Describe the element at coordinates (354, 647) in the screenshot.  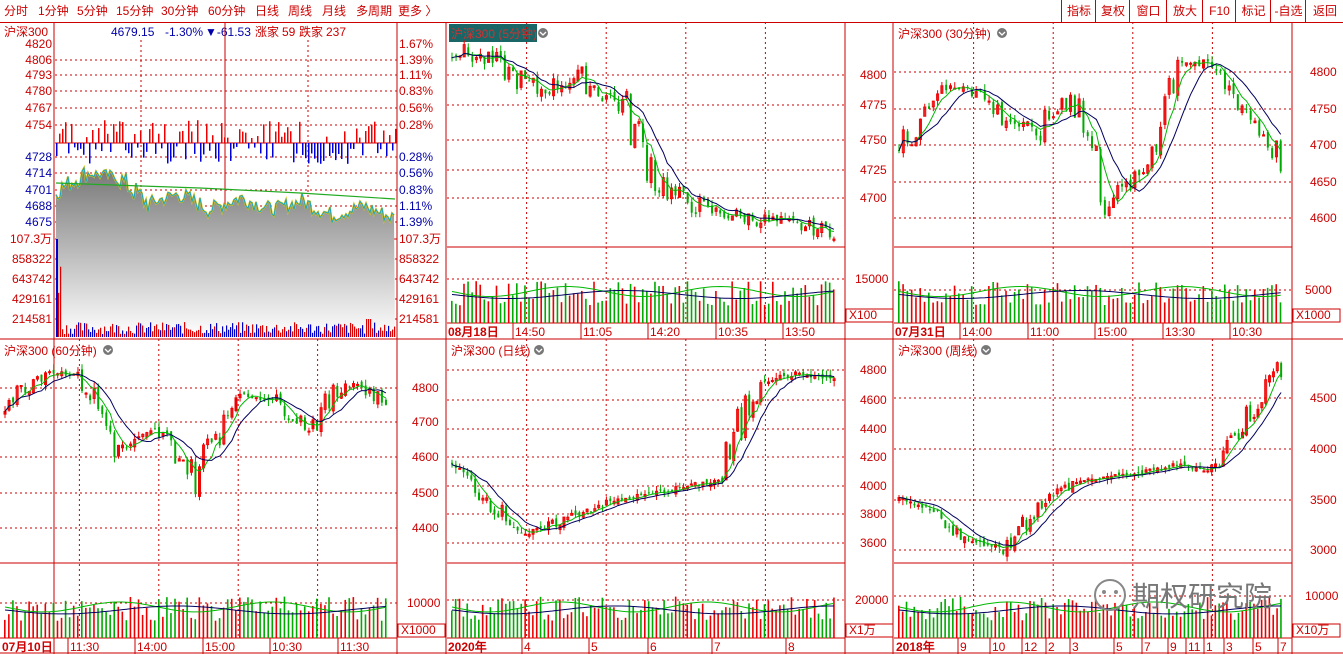
I see `x-axis-label: 11:30` at that location.